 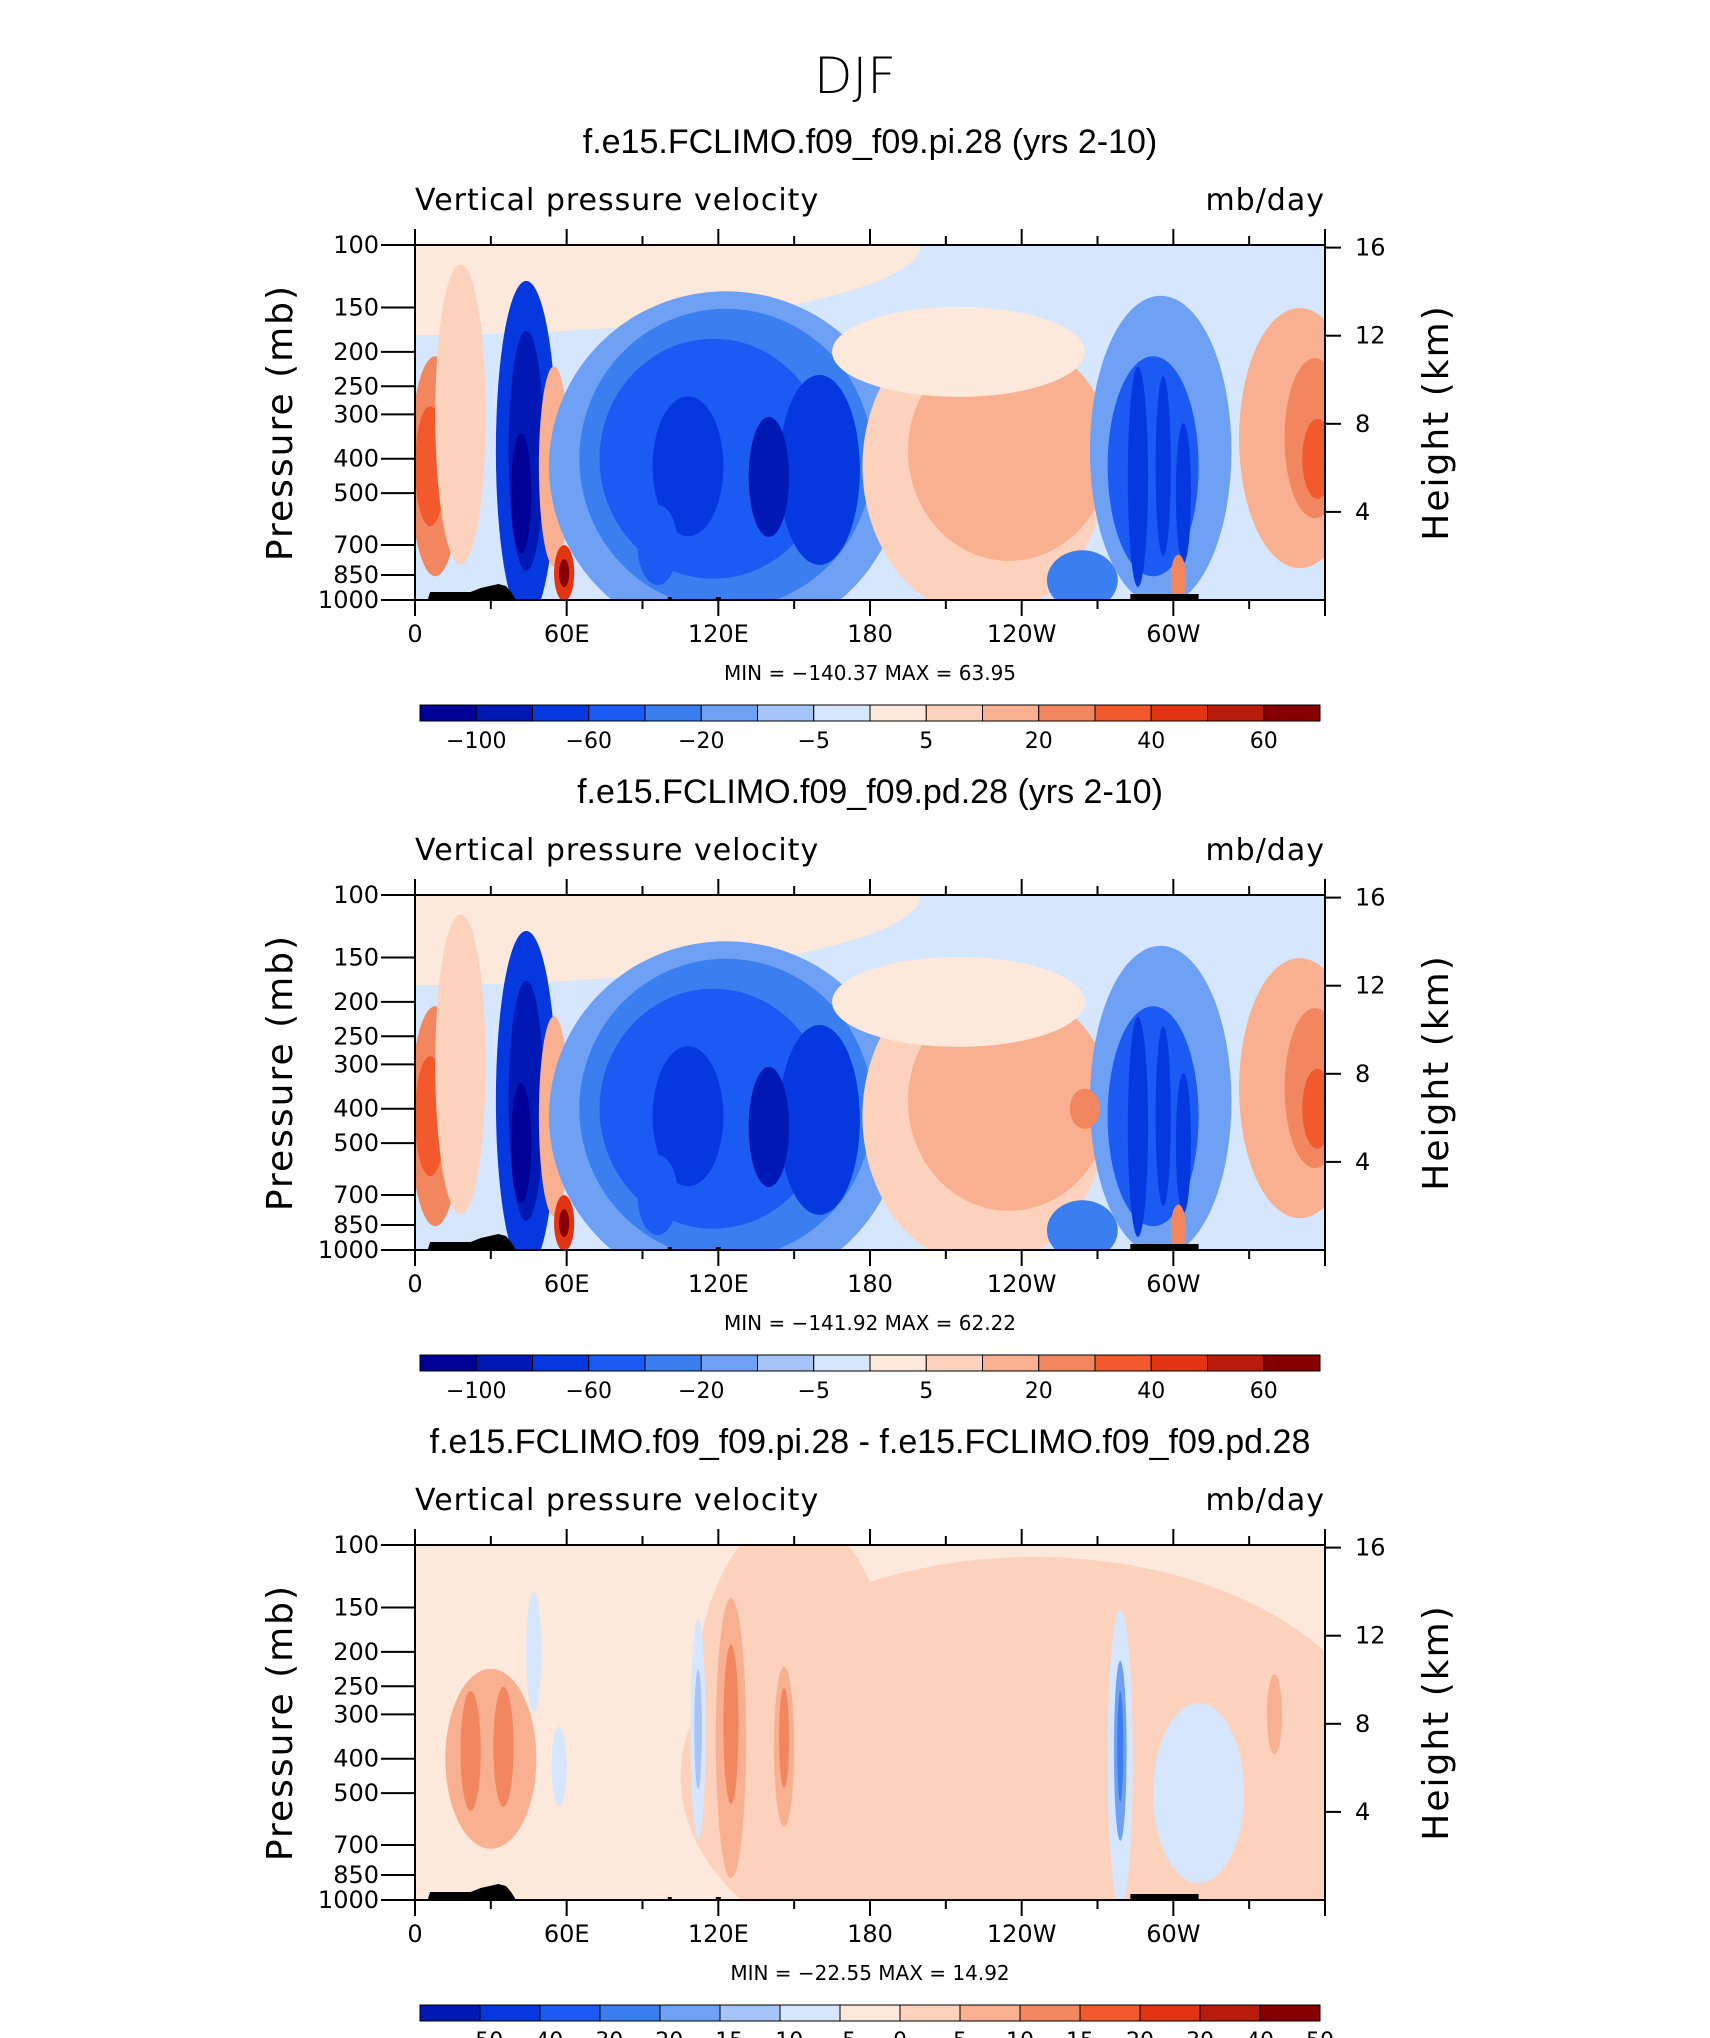 What do you see at coordinates (540, 2033) in the screenshot?
I see `colorbar-label: −40` at bounding box center [540, 2033].